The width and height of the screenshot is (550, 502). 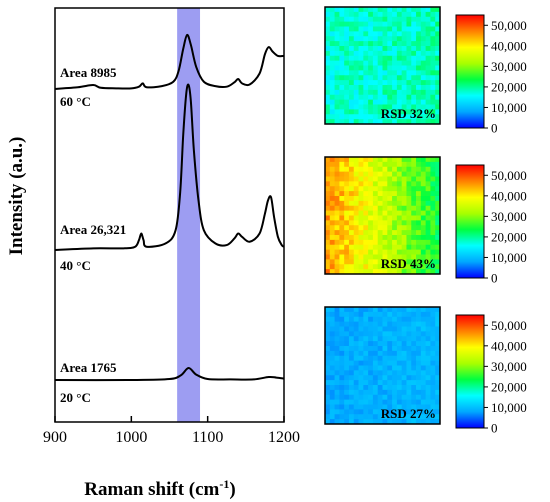 I want to click on colorbar-gradient, so click(x=470, y=371).